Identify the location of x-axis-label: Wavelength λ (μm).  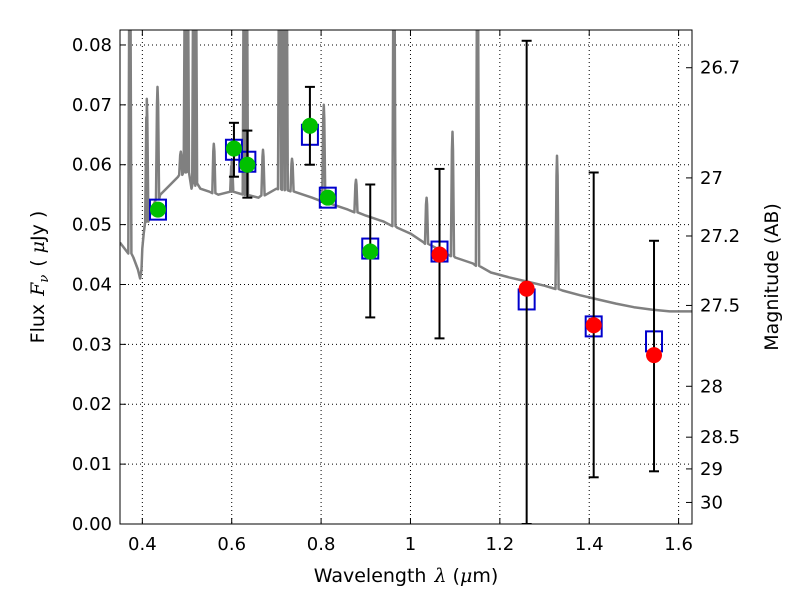
(406, 576).